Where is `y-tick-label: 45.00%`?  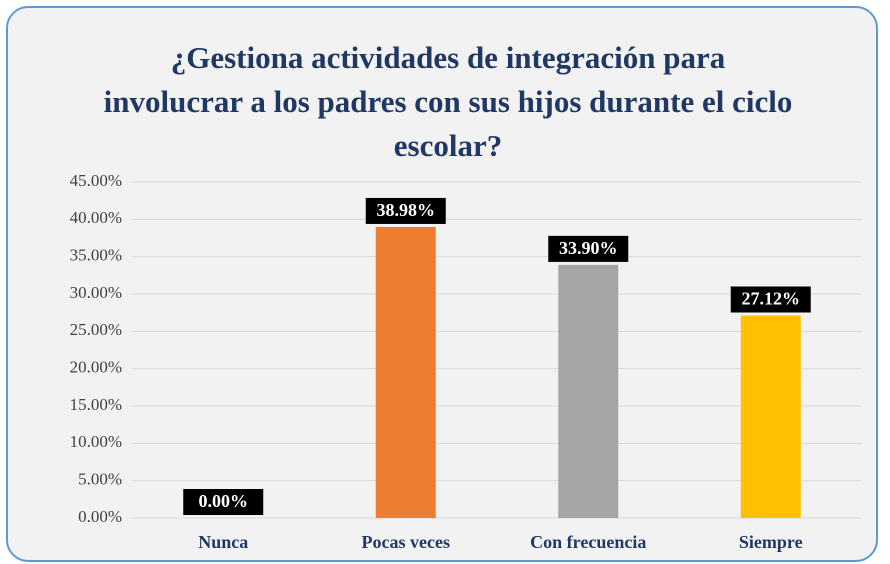 y-tick-label: 45.00% is located at coordinates (96, 180).